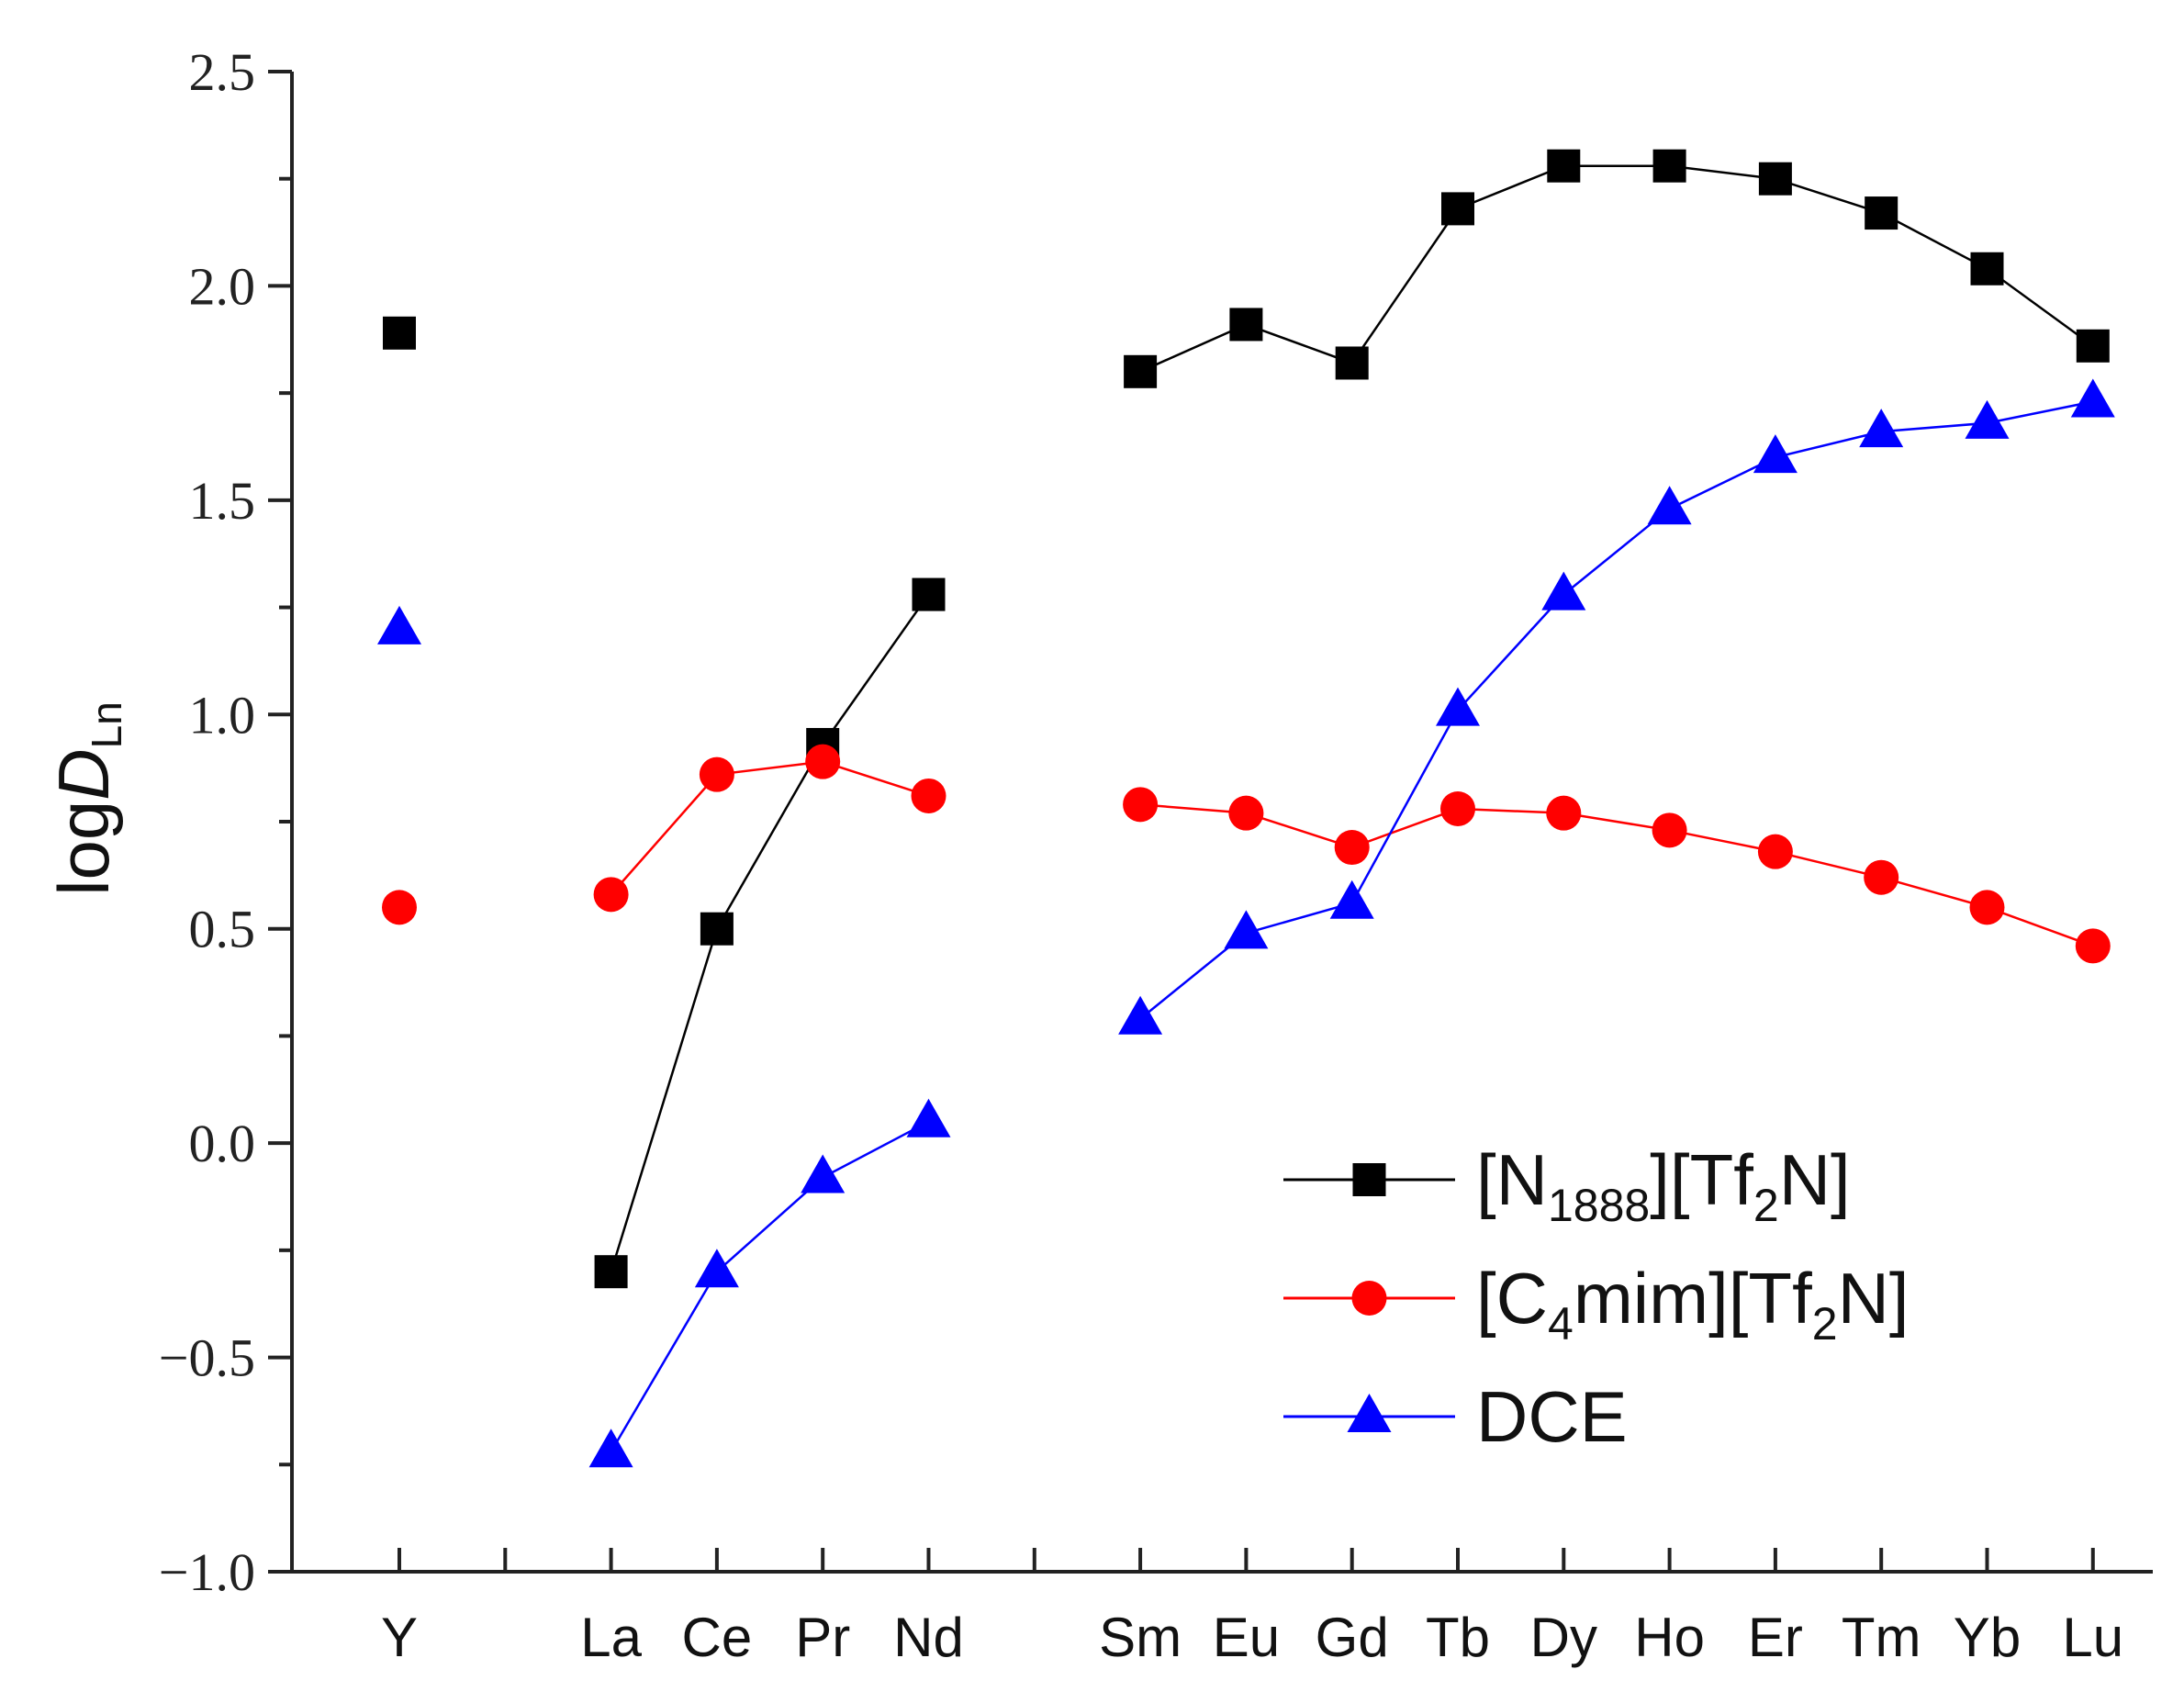 This screenshot has height=1703, width=2184. I want to click on legend-label-part: [C, so click(1512, 1298).